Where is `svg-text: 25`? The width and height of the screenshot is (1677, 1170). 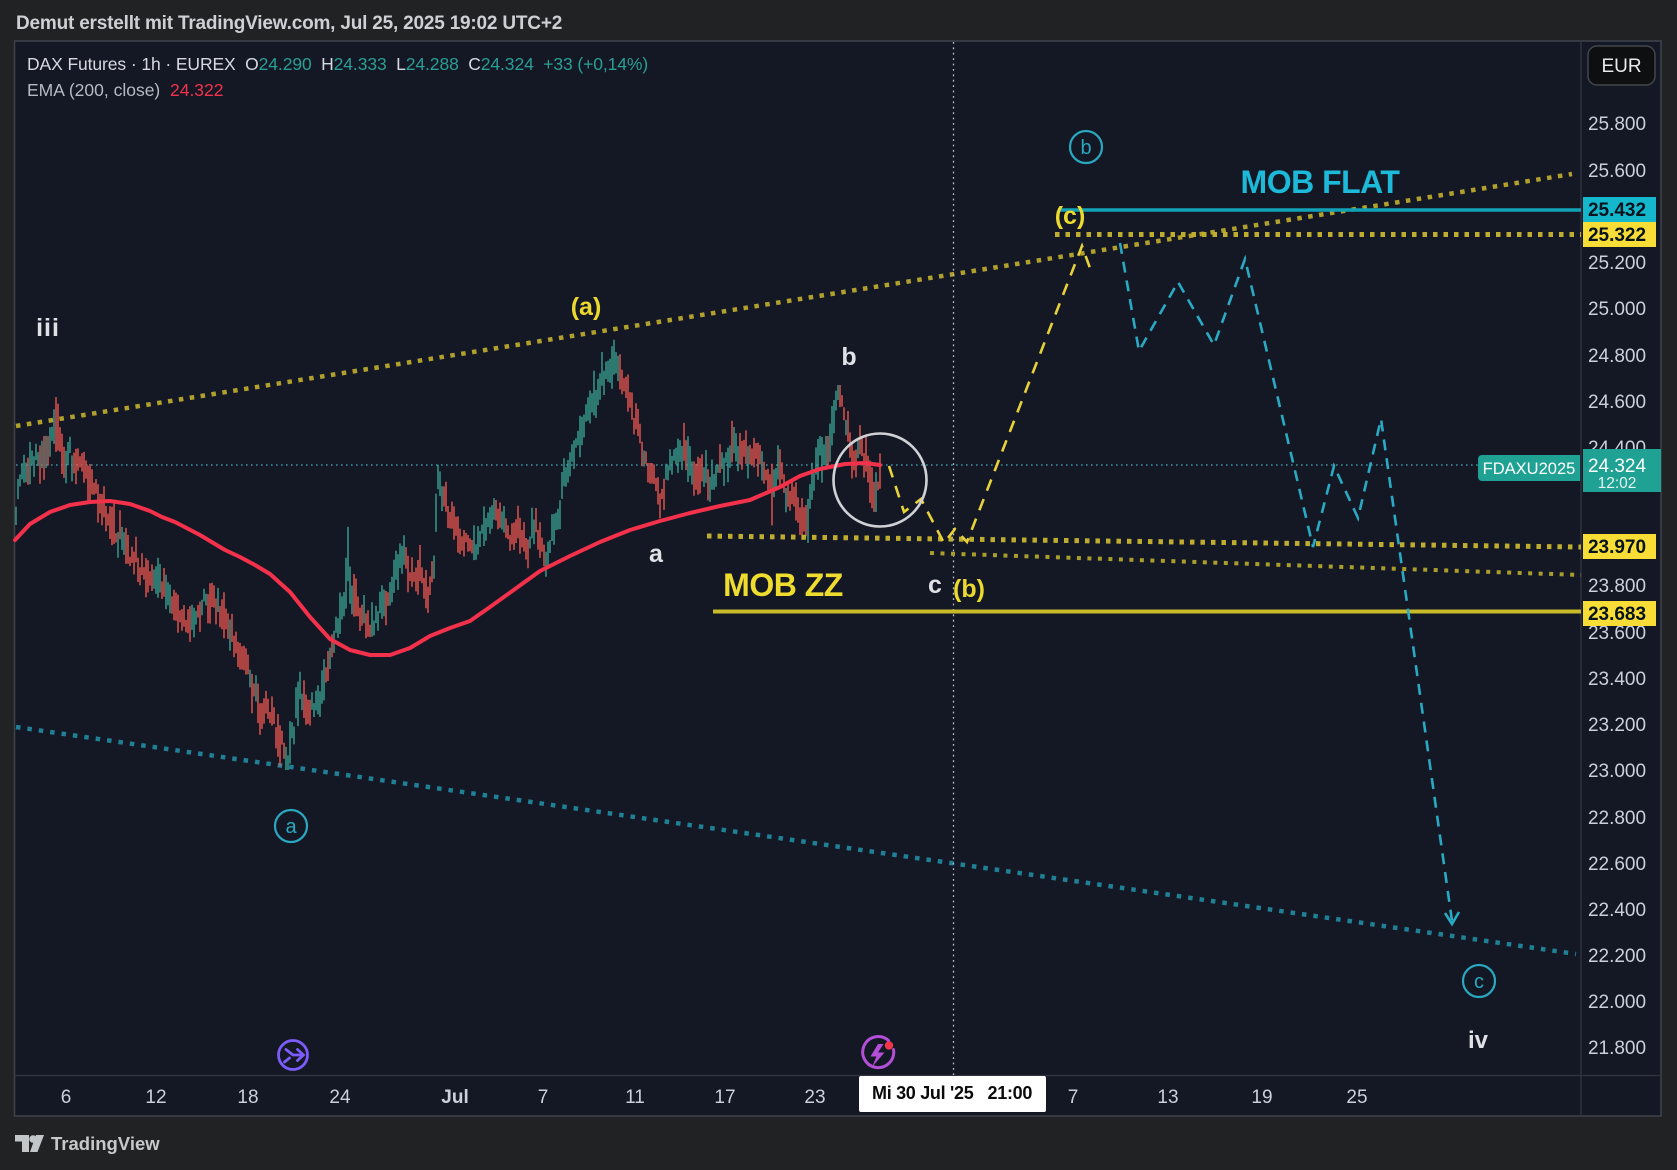 svg-text: 25 is located at coordinates (1356, 1097).